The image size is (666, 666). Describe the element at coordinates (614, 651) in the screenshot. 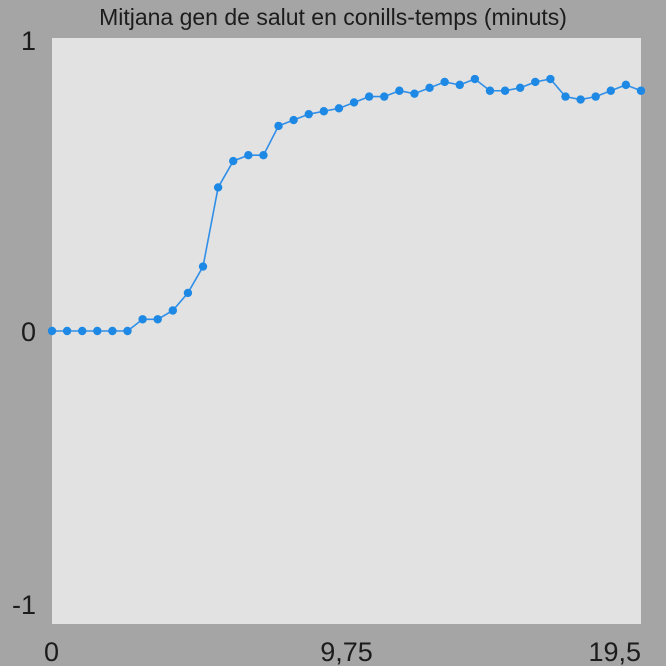

I see `x-tick-label: 19,5` at that location.